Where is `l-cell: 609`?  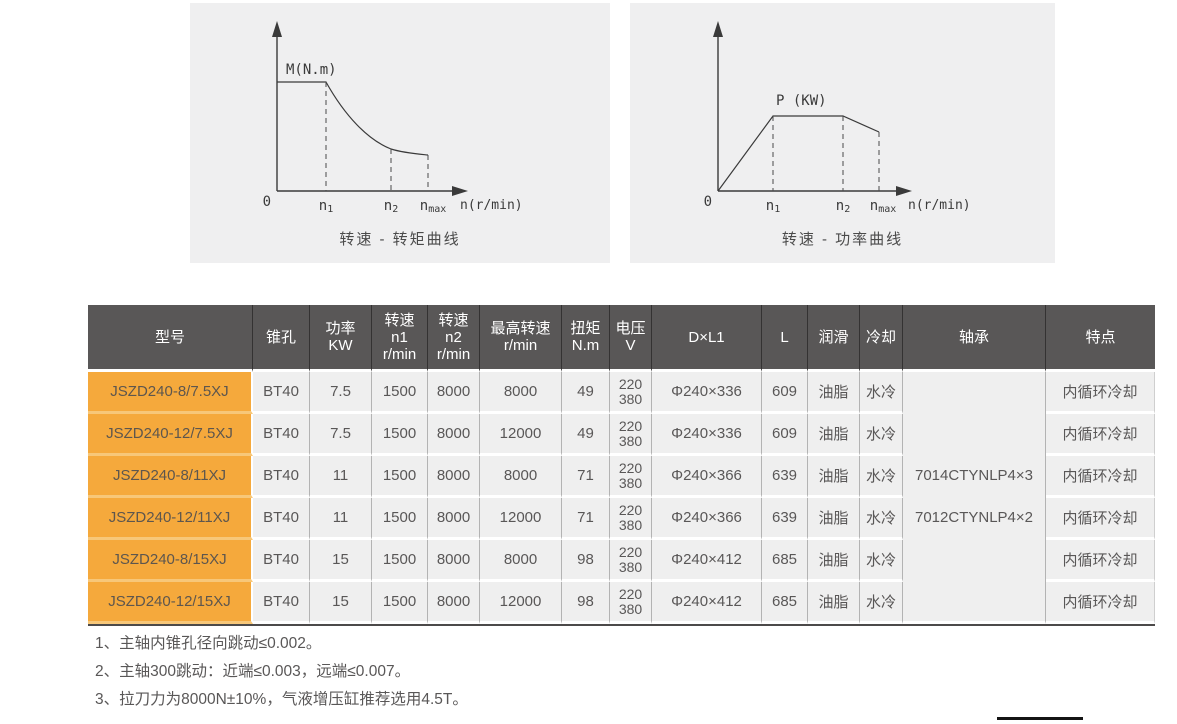 l-cell: 609 is located at coordinates (785, 435).